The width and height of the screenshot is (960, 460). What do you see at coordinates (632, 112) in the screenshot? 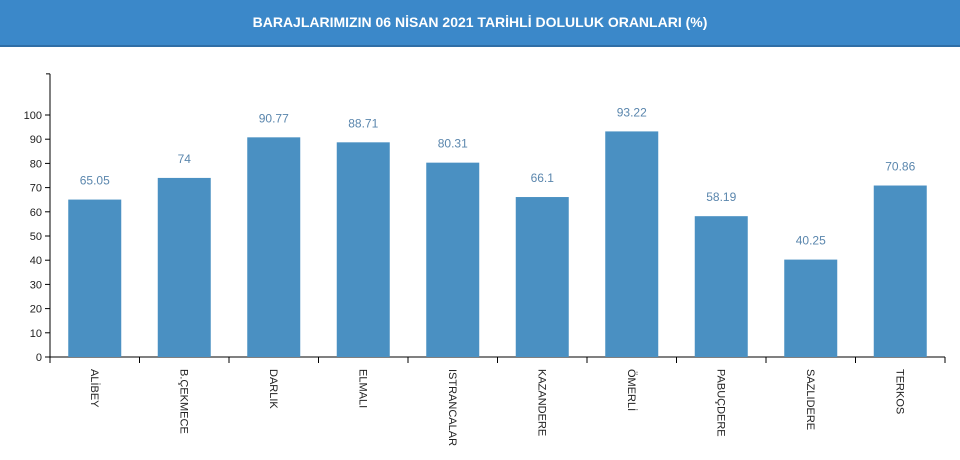
I see `data-label: 93.22` at bounding box center [632, 112].